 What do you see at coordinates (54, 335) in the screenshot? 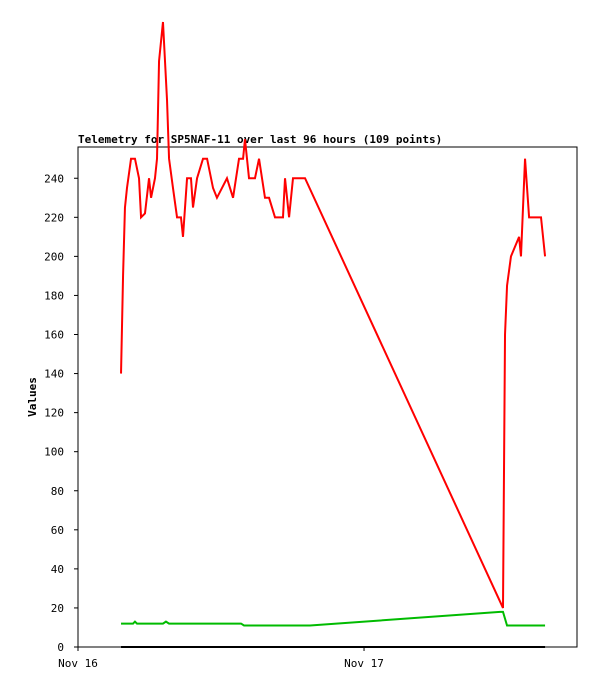
I see `y-tick-label: 160` at bounding box center [54, 335].